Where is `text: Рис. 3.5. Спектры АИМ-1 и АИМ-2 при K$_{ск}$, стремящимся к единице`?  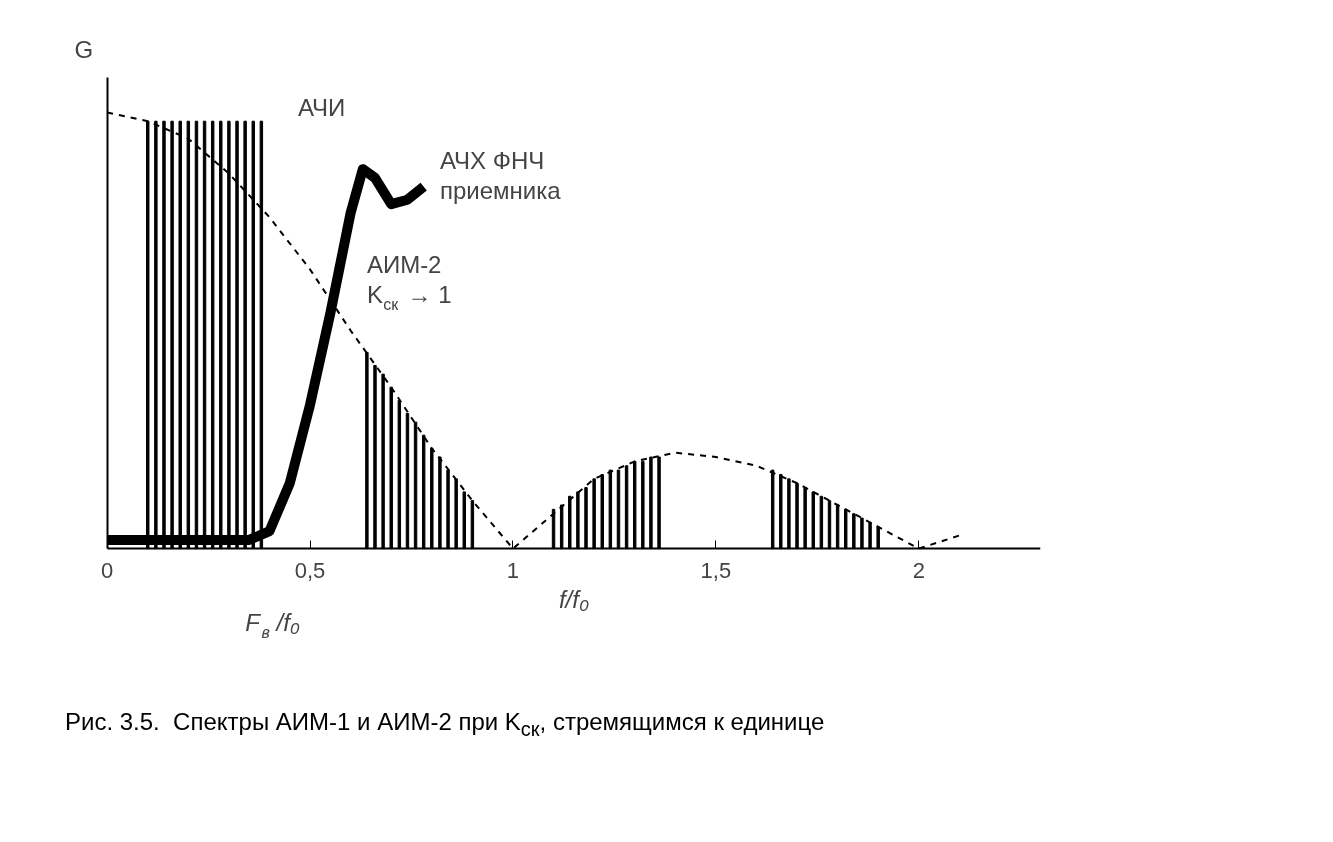 text: Рис. 3.5. Спектры АИМ-1 и АИМ-2 при K$_{ск}$, стремящимся к единице is located at coordinates (445, 724).